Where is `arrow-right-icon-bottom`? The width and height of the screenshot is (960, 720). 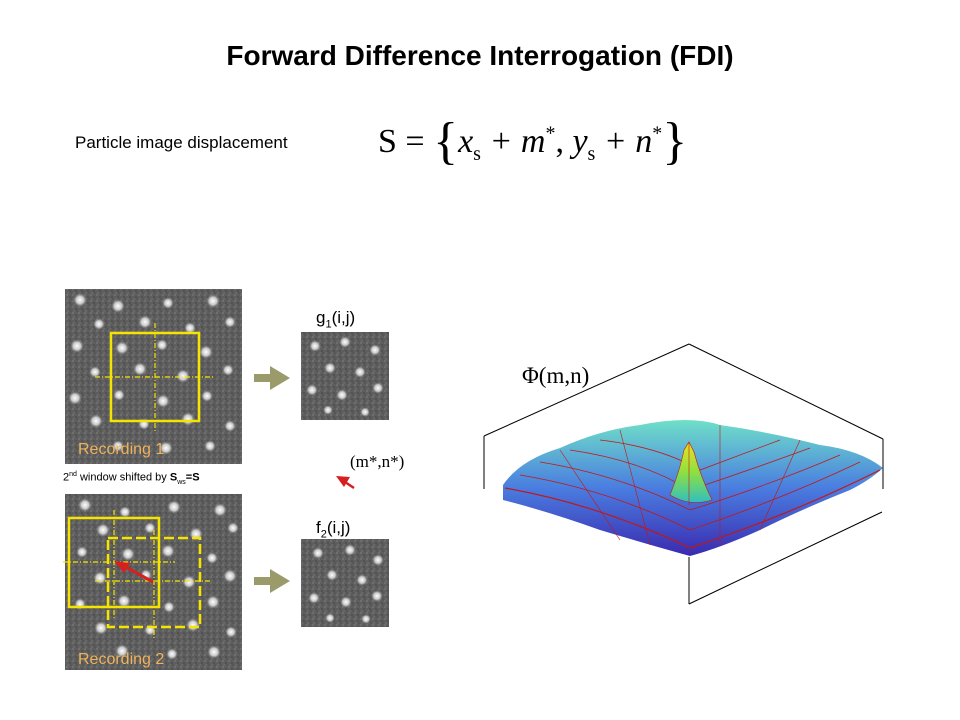 arrow-right-icon-bottom is located at coordinates (272, 581).